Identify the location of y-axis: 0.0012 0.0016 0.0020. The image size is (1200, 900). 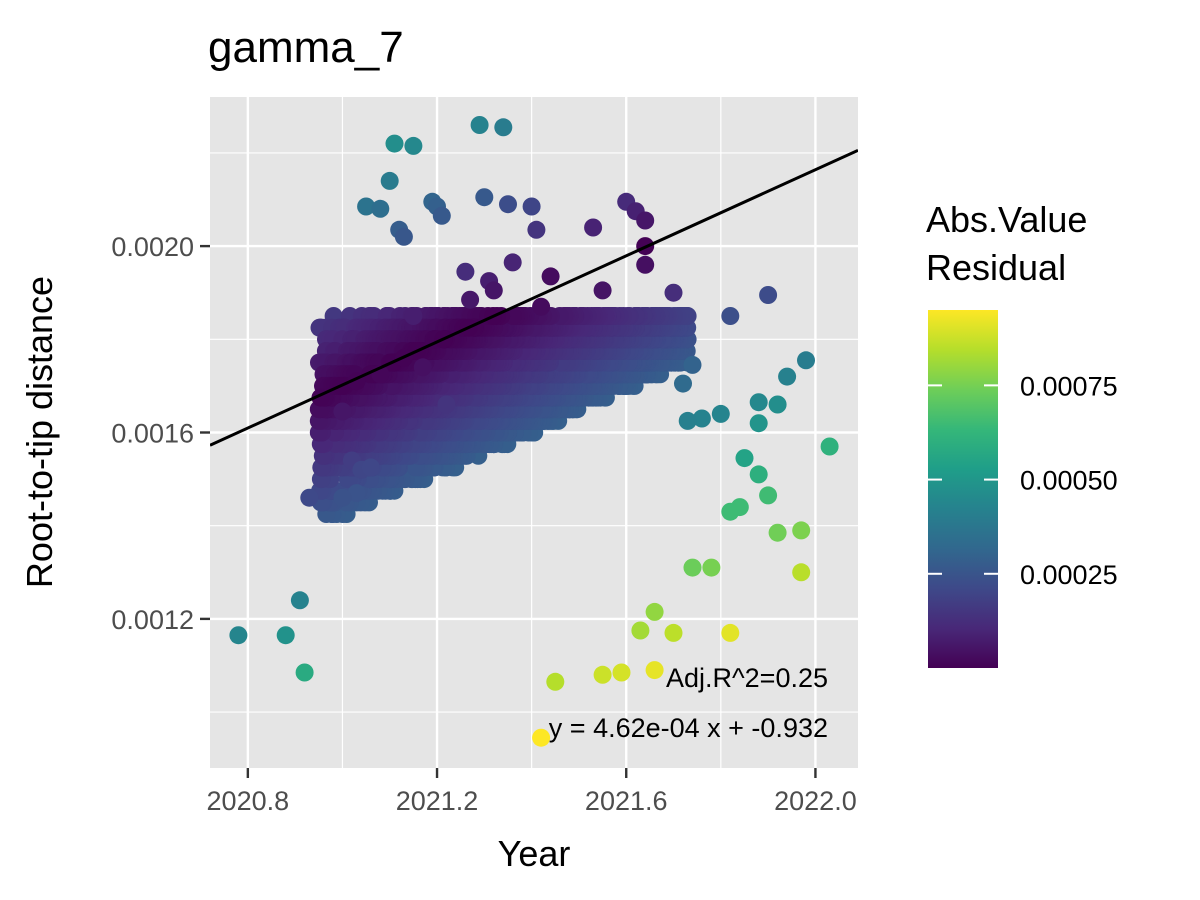
(160, 433).